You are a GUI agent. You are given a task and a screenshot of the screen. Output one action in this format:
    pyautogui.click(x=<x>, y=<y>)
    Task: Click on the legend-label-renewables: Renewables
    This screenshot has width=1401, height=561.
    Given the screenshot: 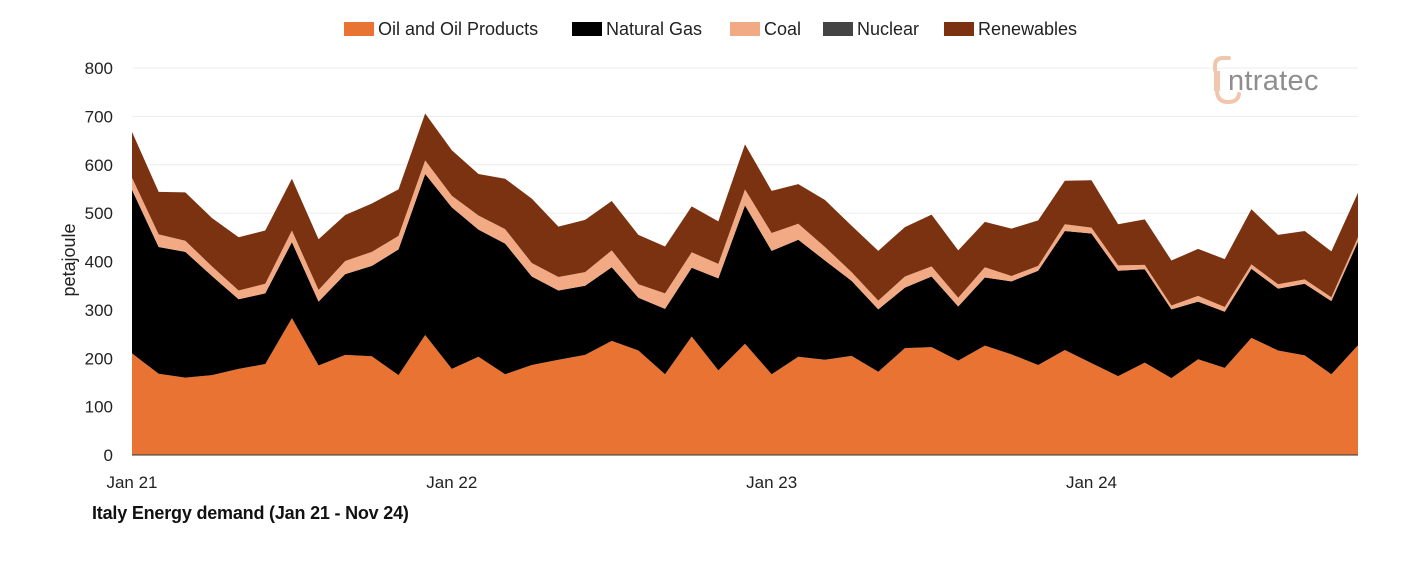 What is the action you would take?
    pyautogui.click(x=1027, y=29)
    